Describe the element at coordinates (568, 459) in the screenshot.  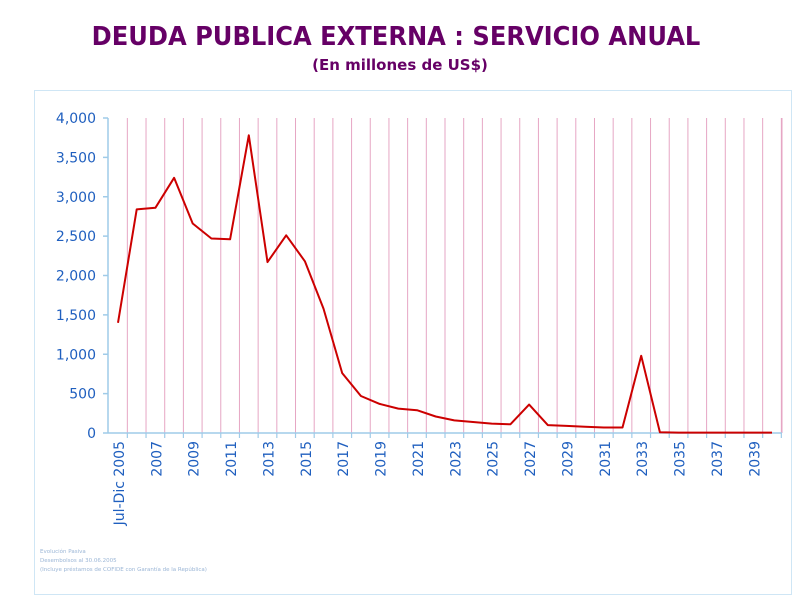
I see `x-tick-label: 2029` at that location.